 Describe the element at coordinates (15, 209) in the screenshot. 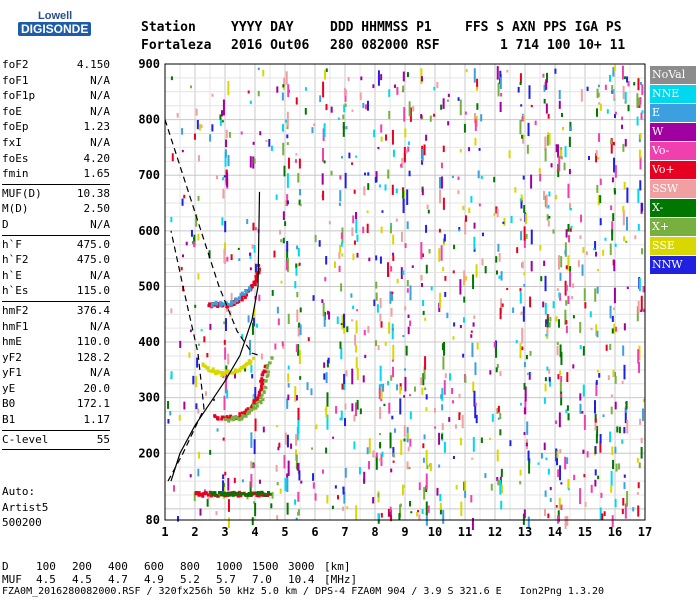

I see `param-name: M(D)` at that location.